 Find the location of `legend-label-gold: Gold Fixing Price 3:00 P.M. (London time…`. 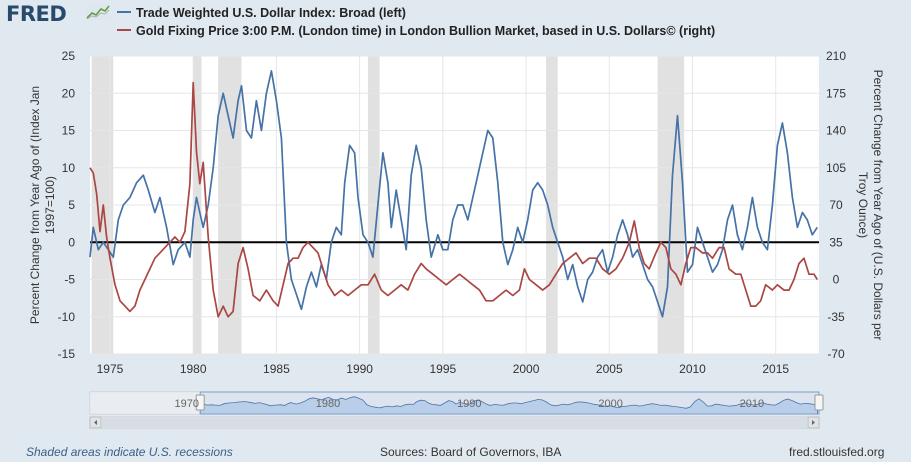

legend-label-gold: Gold Fixing Price 3:00 P.M. (London time… is located at coordinates (426, 31).